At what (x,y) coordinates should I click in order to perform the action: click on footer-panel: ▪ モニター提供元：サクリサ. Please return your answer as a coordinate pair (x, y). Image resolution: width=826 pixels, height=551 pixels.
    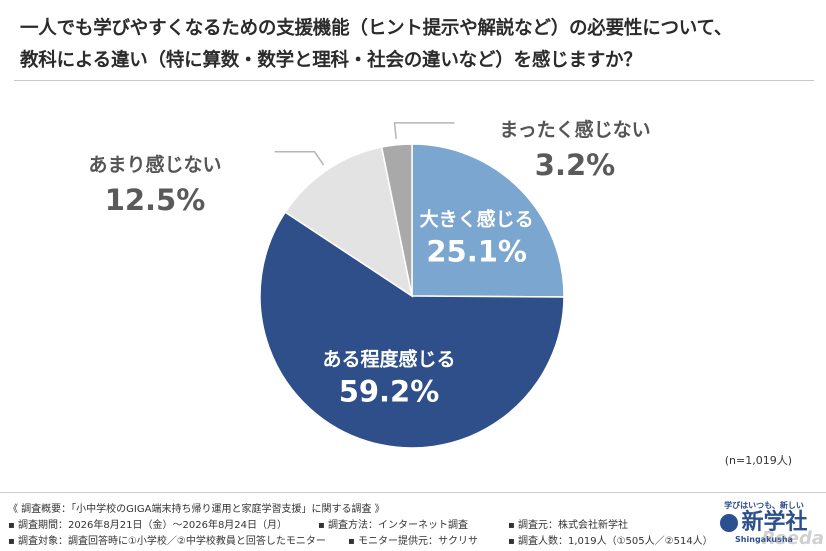
    Looking at the image, I should click on (413, 541).